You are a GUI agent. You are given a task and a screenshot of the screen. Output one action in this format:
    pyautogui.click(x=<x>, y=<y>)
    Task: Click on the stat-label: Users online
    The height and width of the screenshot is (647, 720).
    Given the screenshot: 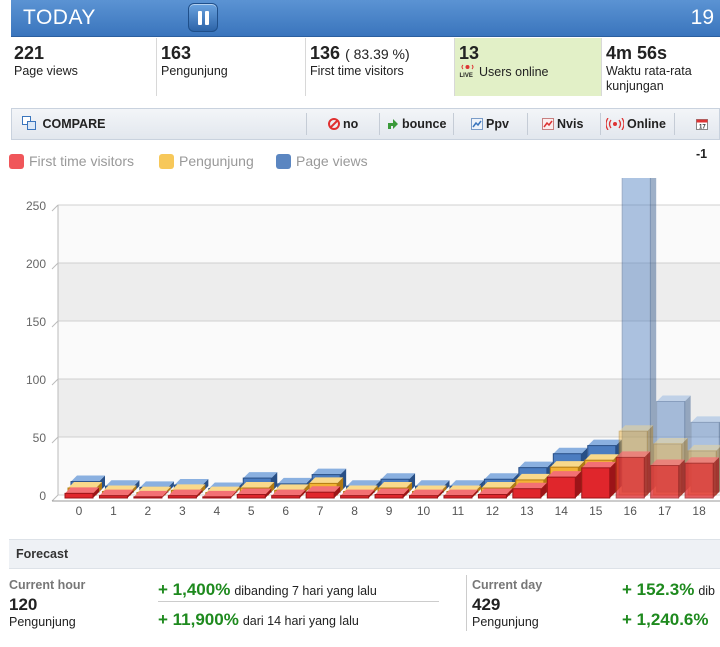 What is the action you would take?
    pyautogui.click(x=514, y=72)
    